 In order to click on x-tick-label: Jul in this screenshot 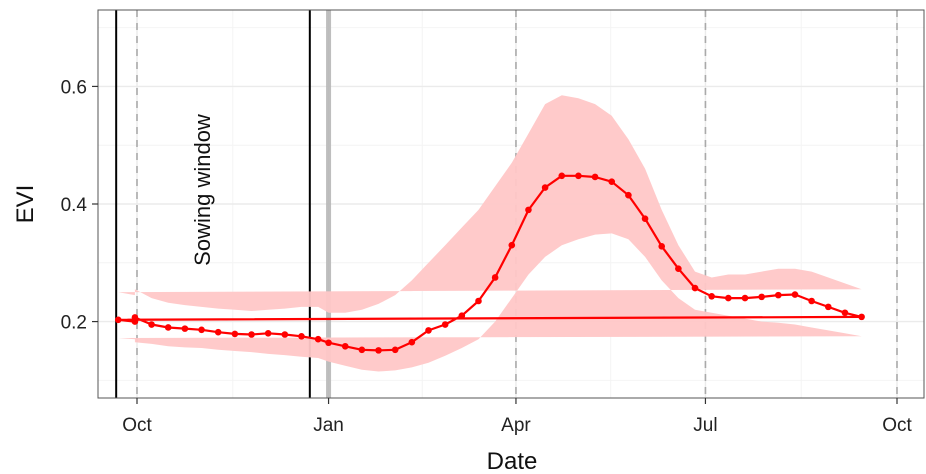, I will do `click(705, 425)`.